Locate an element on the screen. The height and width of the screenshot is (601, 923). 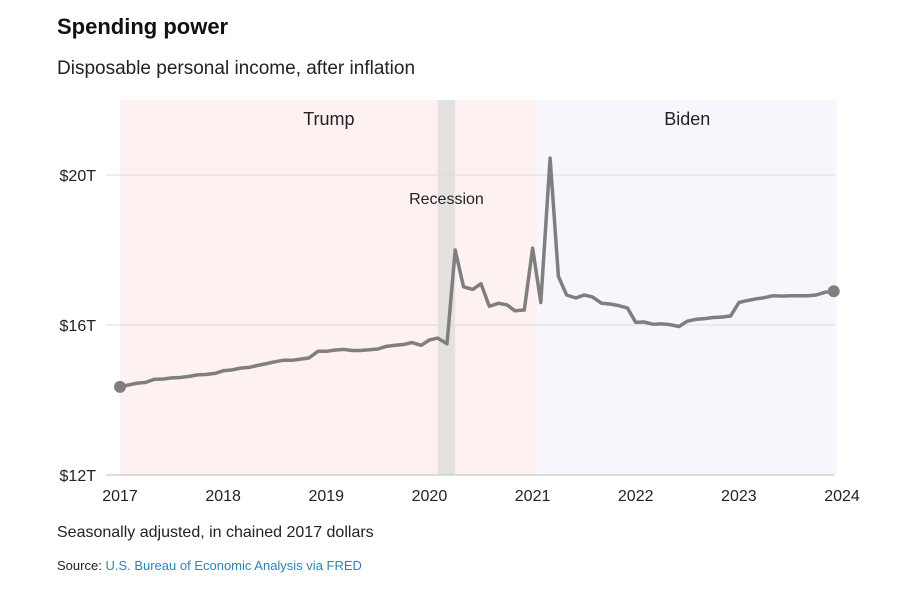
series-end-point is located at coordinates (833, 291).